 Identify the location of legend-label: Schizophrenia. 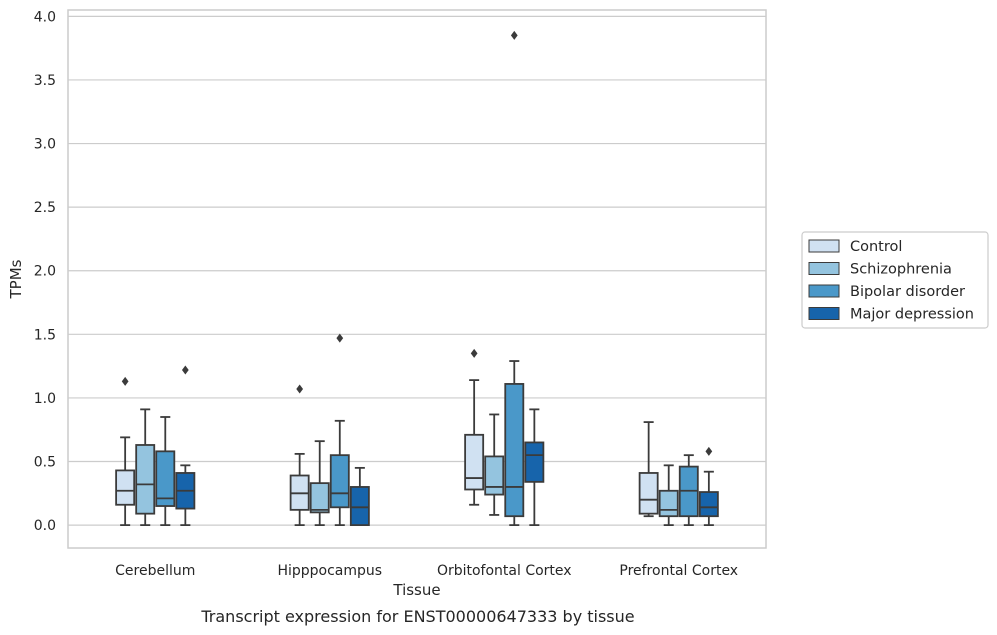
(901, 270).